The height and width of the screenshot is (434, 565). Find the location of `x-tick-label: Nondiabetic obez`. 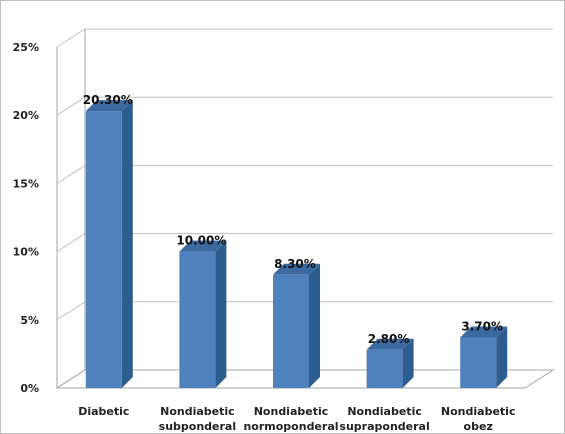

x-tick-label: Nondiabetic obez is located at coordinates (478, 419).